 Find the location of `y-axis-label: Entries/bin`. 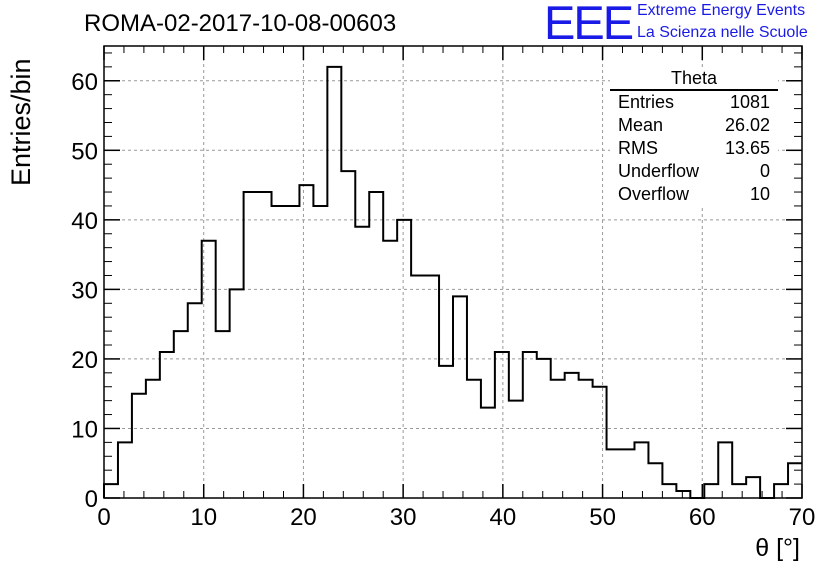

y-axis-label: Entries/bin is located at coordinates (21, 122).